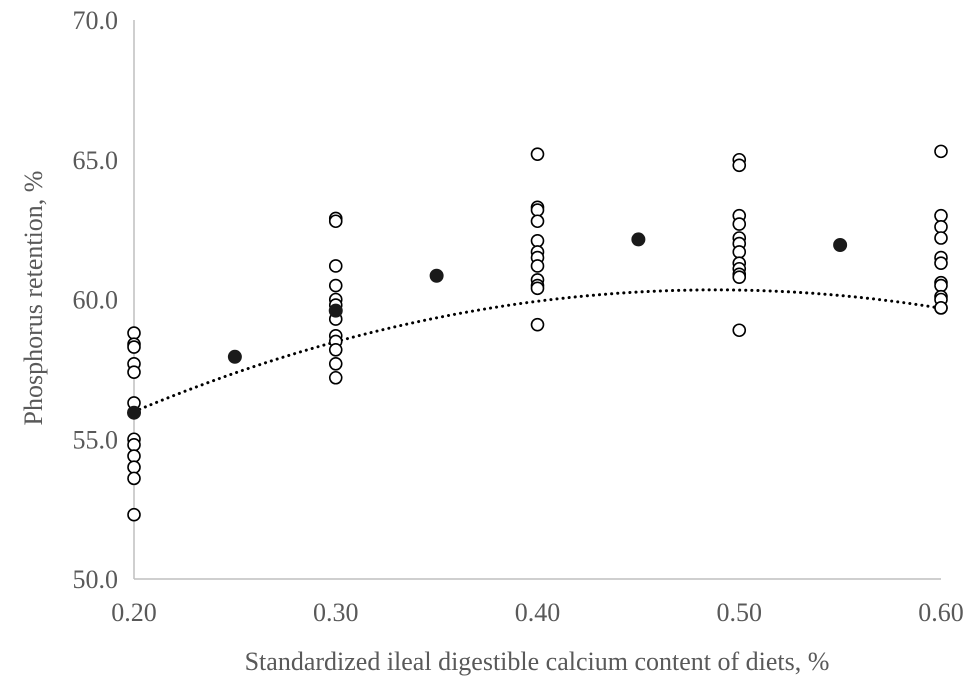 Image resolution: width=972 pixels, height=678 pixels. What do you see at coordinates (33, 298) in the screenshot?
I see `y-axis-title: Phosphorus retention, %` at bounding box center [33, 298].